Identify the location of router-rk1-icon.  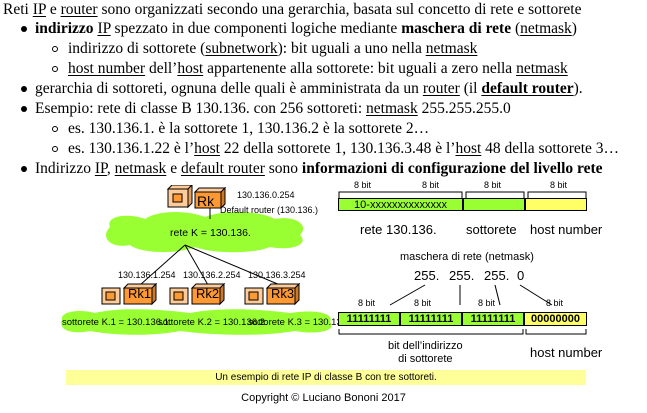
(129, 294).